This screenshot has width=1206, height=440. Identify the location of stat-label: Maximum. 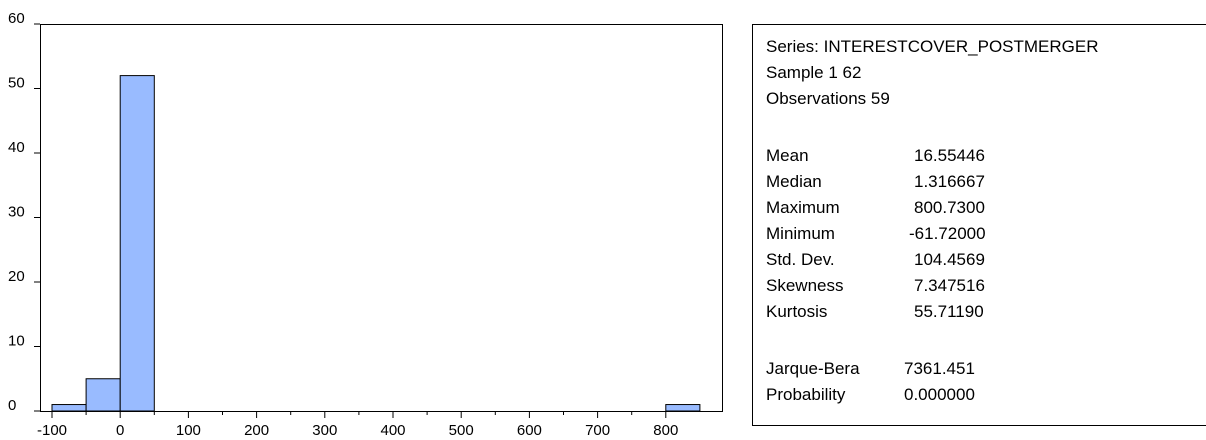
(803, 207).